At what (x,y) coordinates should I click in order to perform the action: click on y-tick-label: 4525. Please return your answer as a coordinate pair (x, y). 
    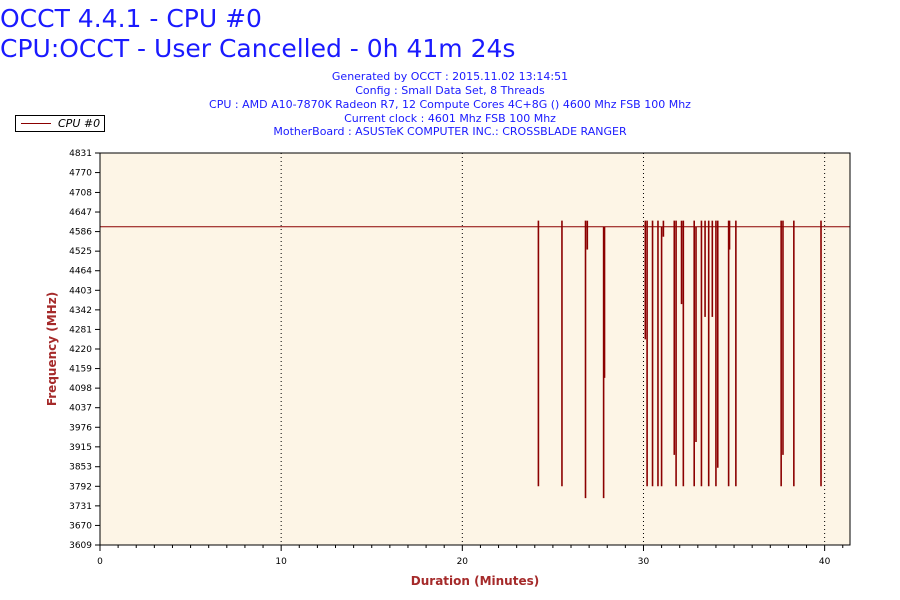
    Looking at the image, I should click on (80, 252).